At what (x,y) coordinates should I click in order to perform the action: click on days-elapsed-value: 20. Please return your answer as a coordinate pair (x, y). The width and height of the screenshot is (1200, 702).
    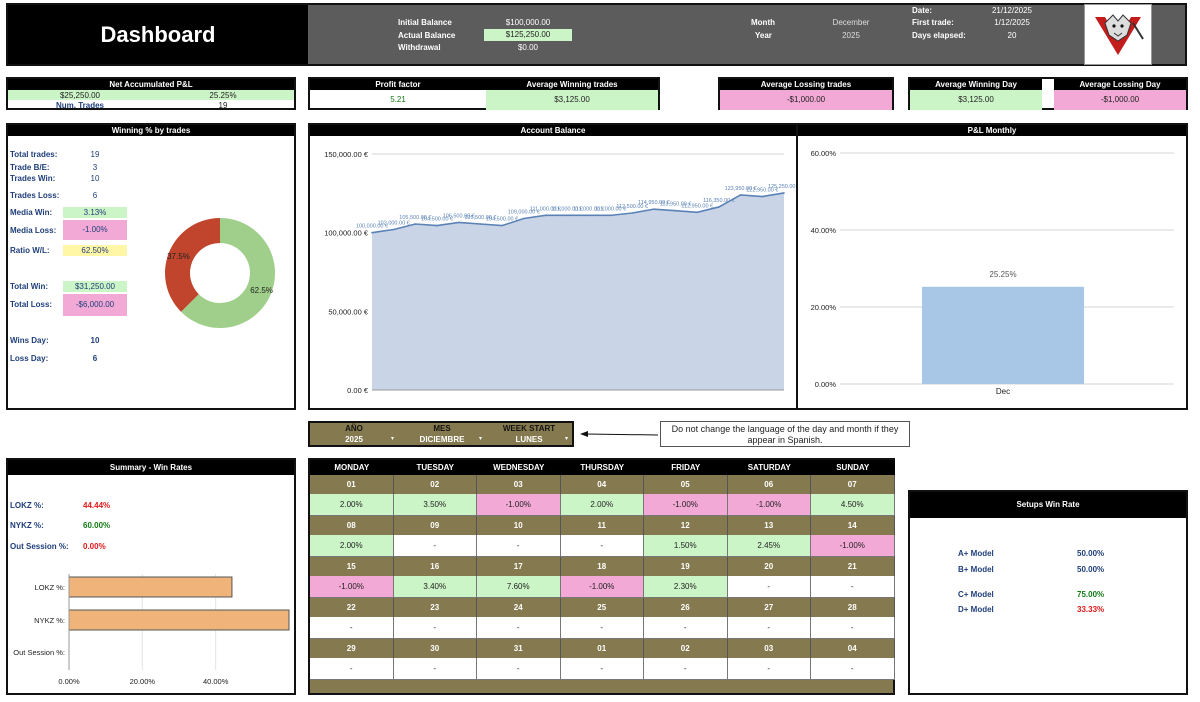
    Looking at the image, I should click on (1012, 35).